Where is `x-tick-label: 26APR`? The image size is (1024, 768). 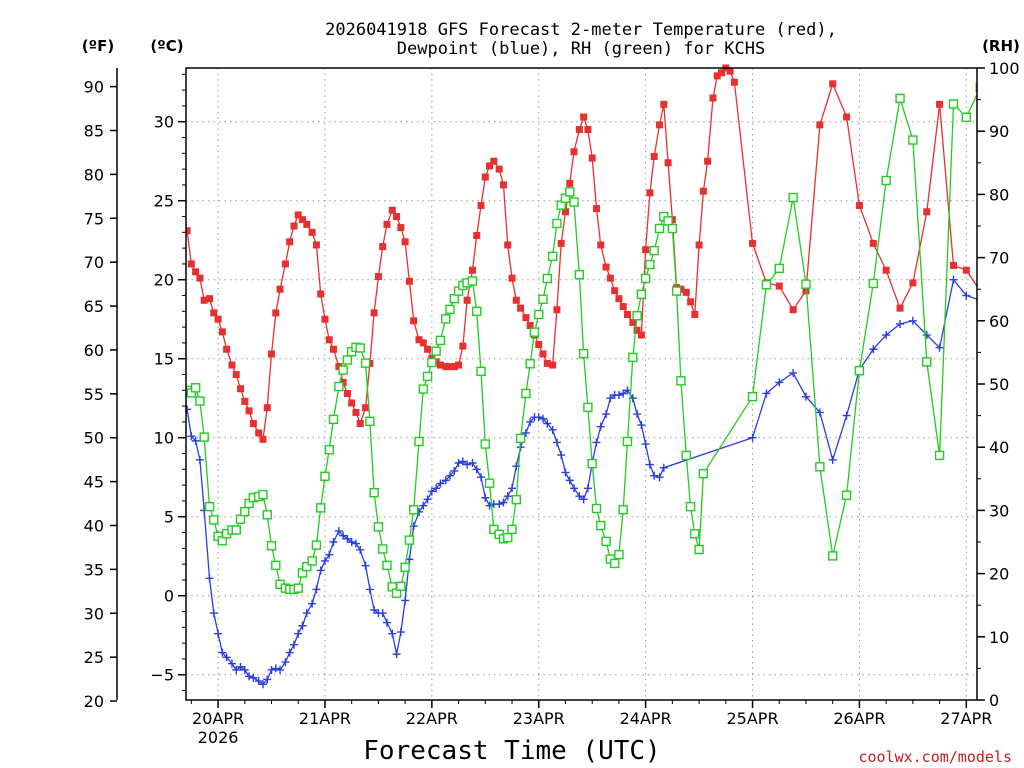 x-tick-label: 26APR is located at coordinates (859, 718).